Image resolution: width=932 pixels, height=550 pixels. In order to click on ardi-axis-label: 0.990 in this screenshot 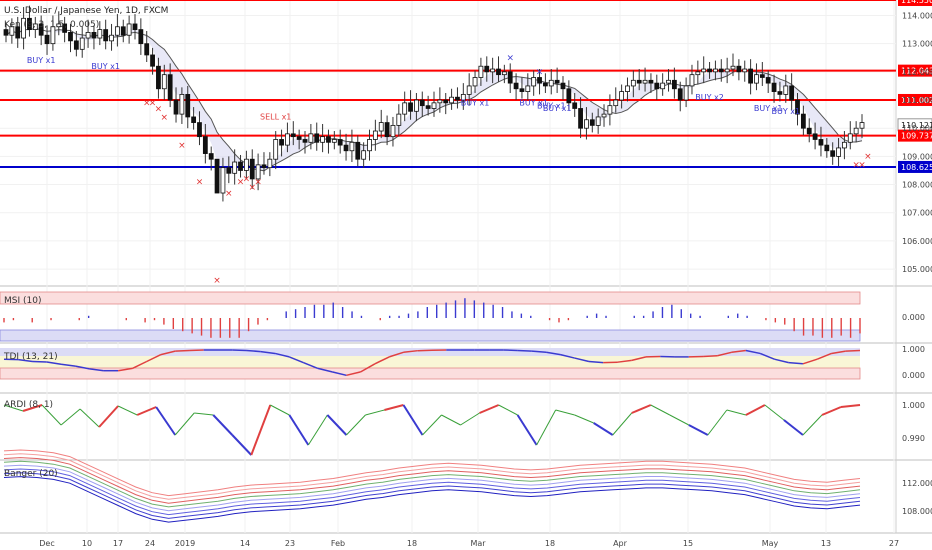, I will do `click(913, 438)`.